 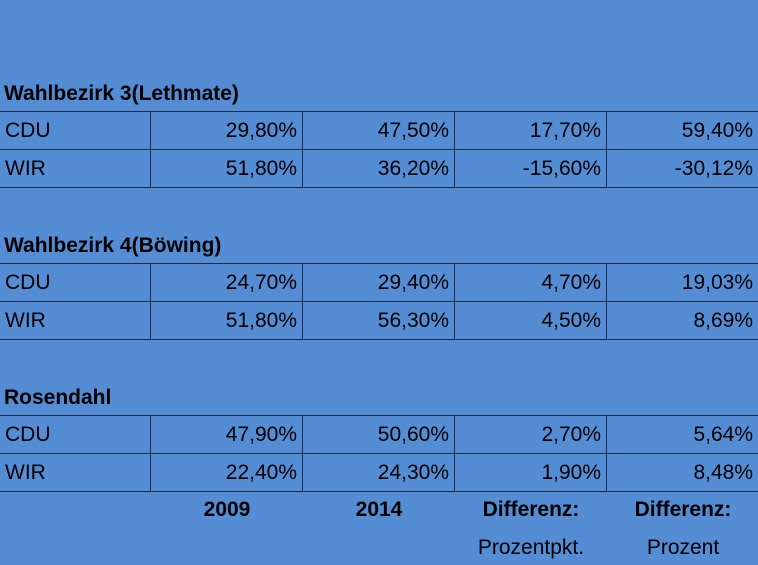 What do you see at coordinates (379, 509) in the screenshot?
I see `column-header: 2014` at bounding box center [379, 509].